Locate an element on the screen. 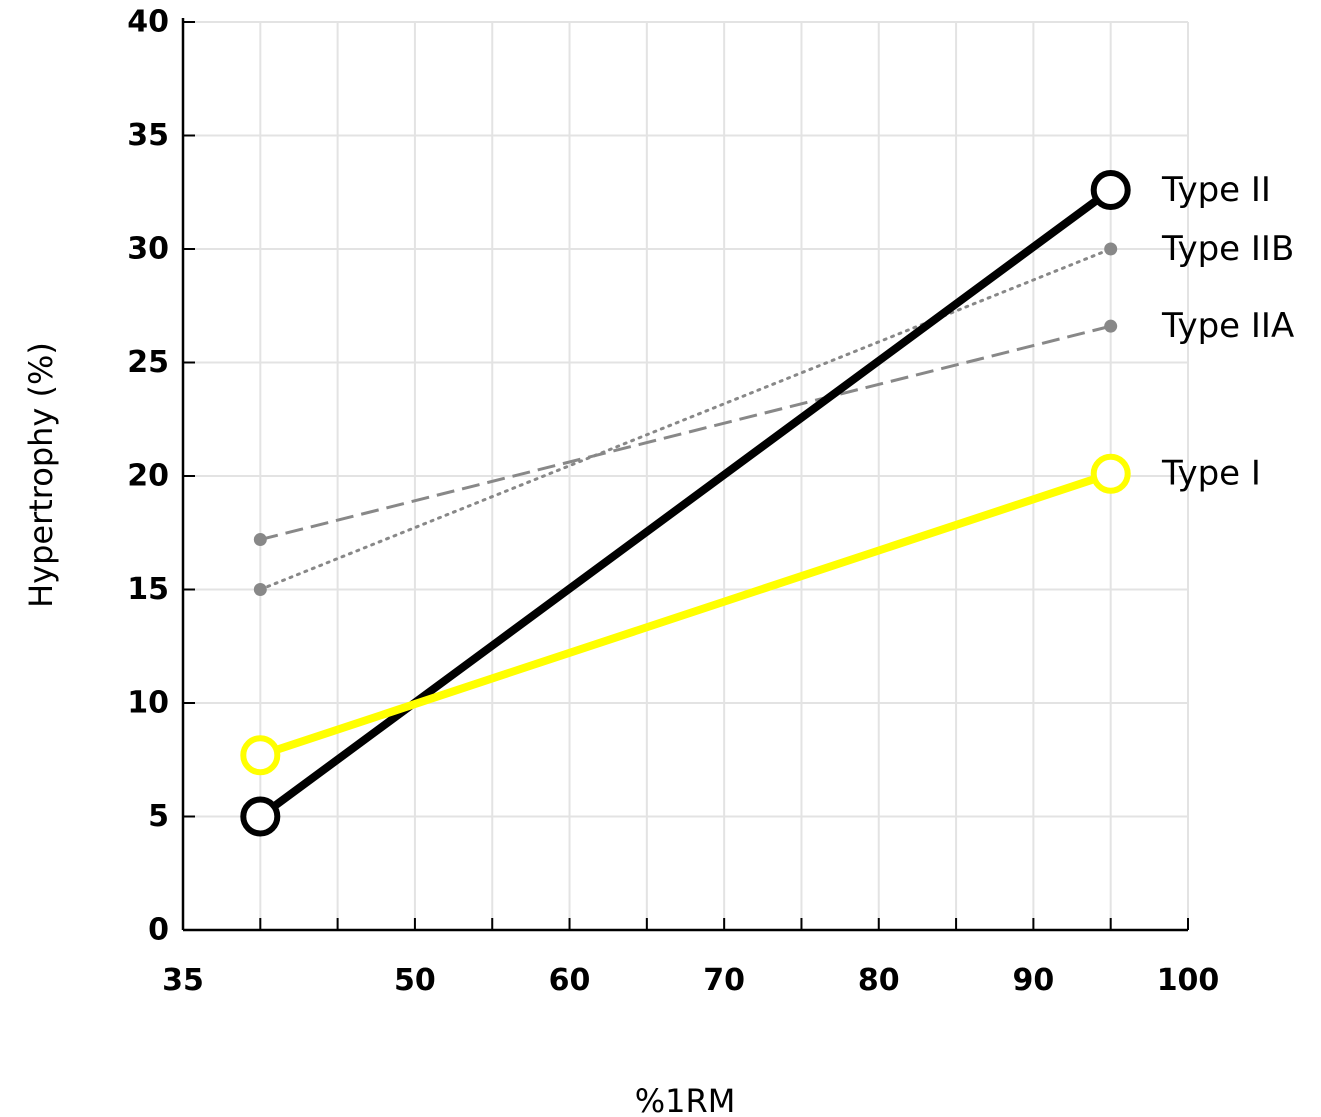 The image size is (1321, 1117). x-axis-ticks: 35 50 60 70 80 90 100 is located at coordinates (690, 958).